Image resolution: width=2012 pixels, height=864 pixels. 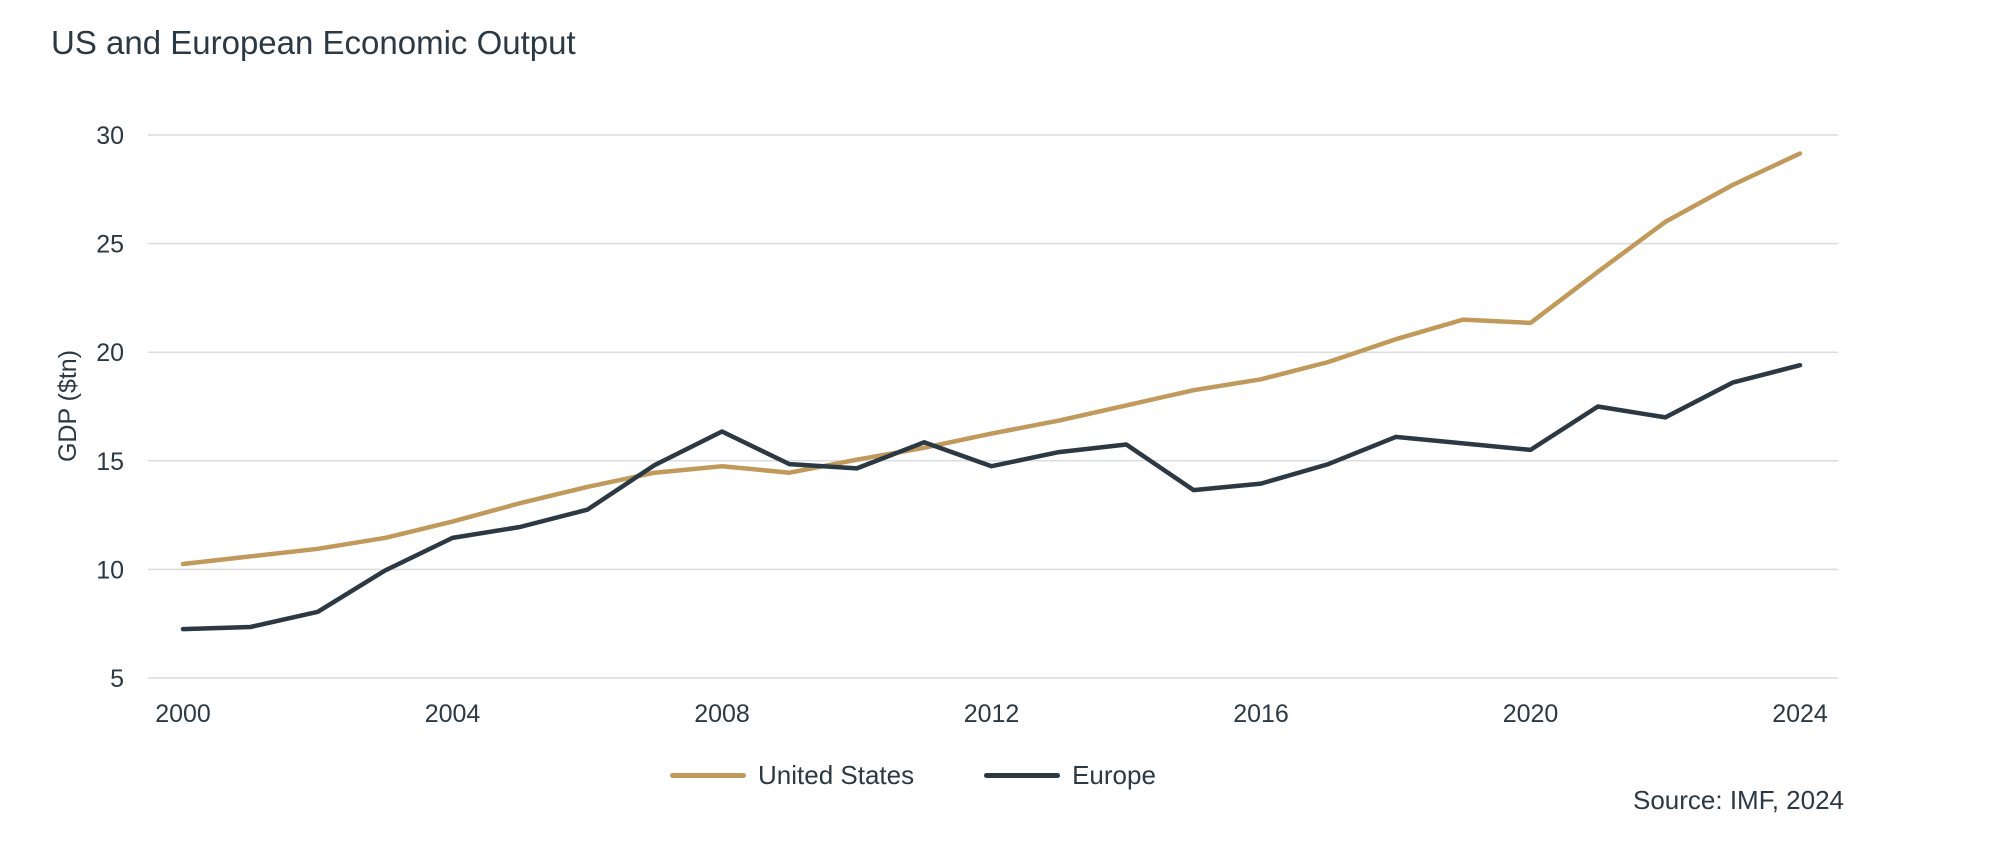 I want to click on legend-swatch-europe, so click(x=1022, y=775).